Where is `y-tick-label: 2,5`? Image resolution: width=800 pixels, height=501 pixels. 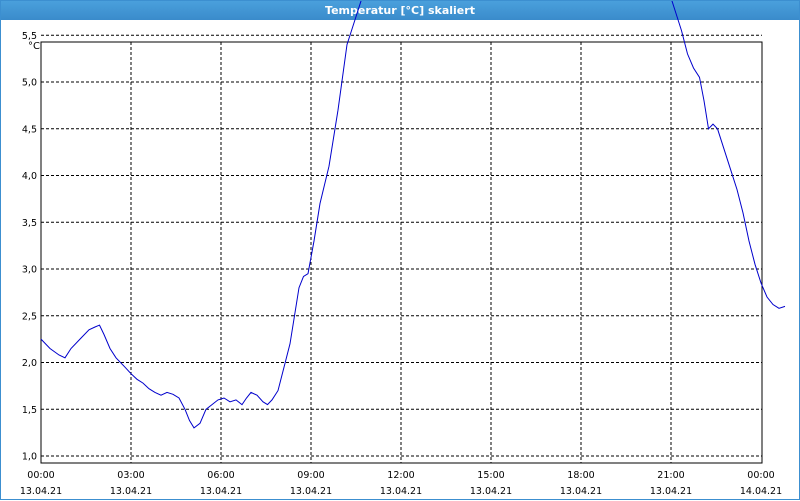
y-tick-label: 2,5 is located at coordinates (29, 316).